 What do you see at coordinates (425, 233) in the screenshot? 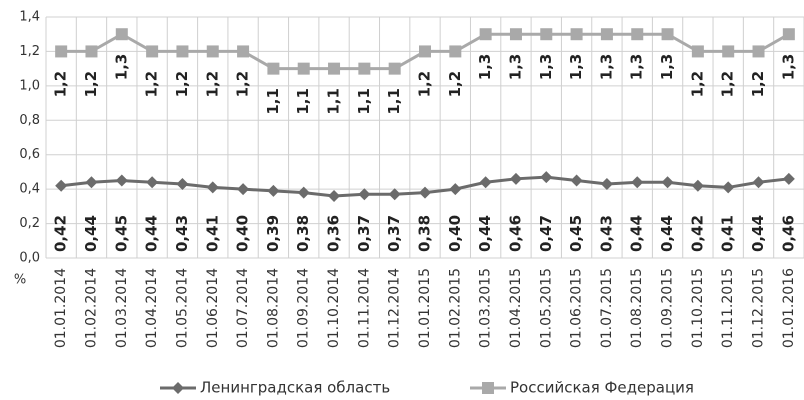
I see `data-label: 0,38` at bounding box center [425, 233].